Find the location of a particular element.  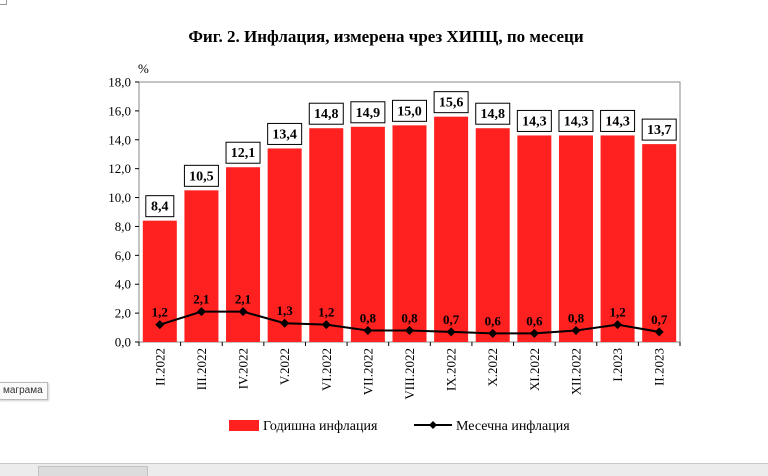

legend-swatch-annual is located at coordinates (244, 425).